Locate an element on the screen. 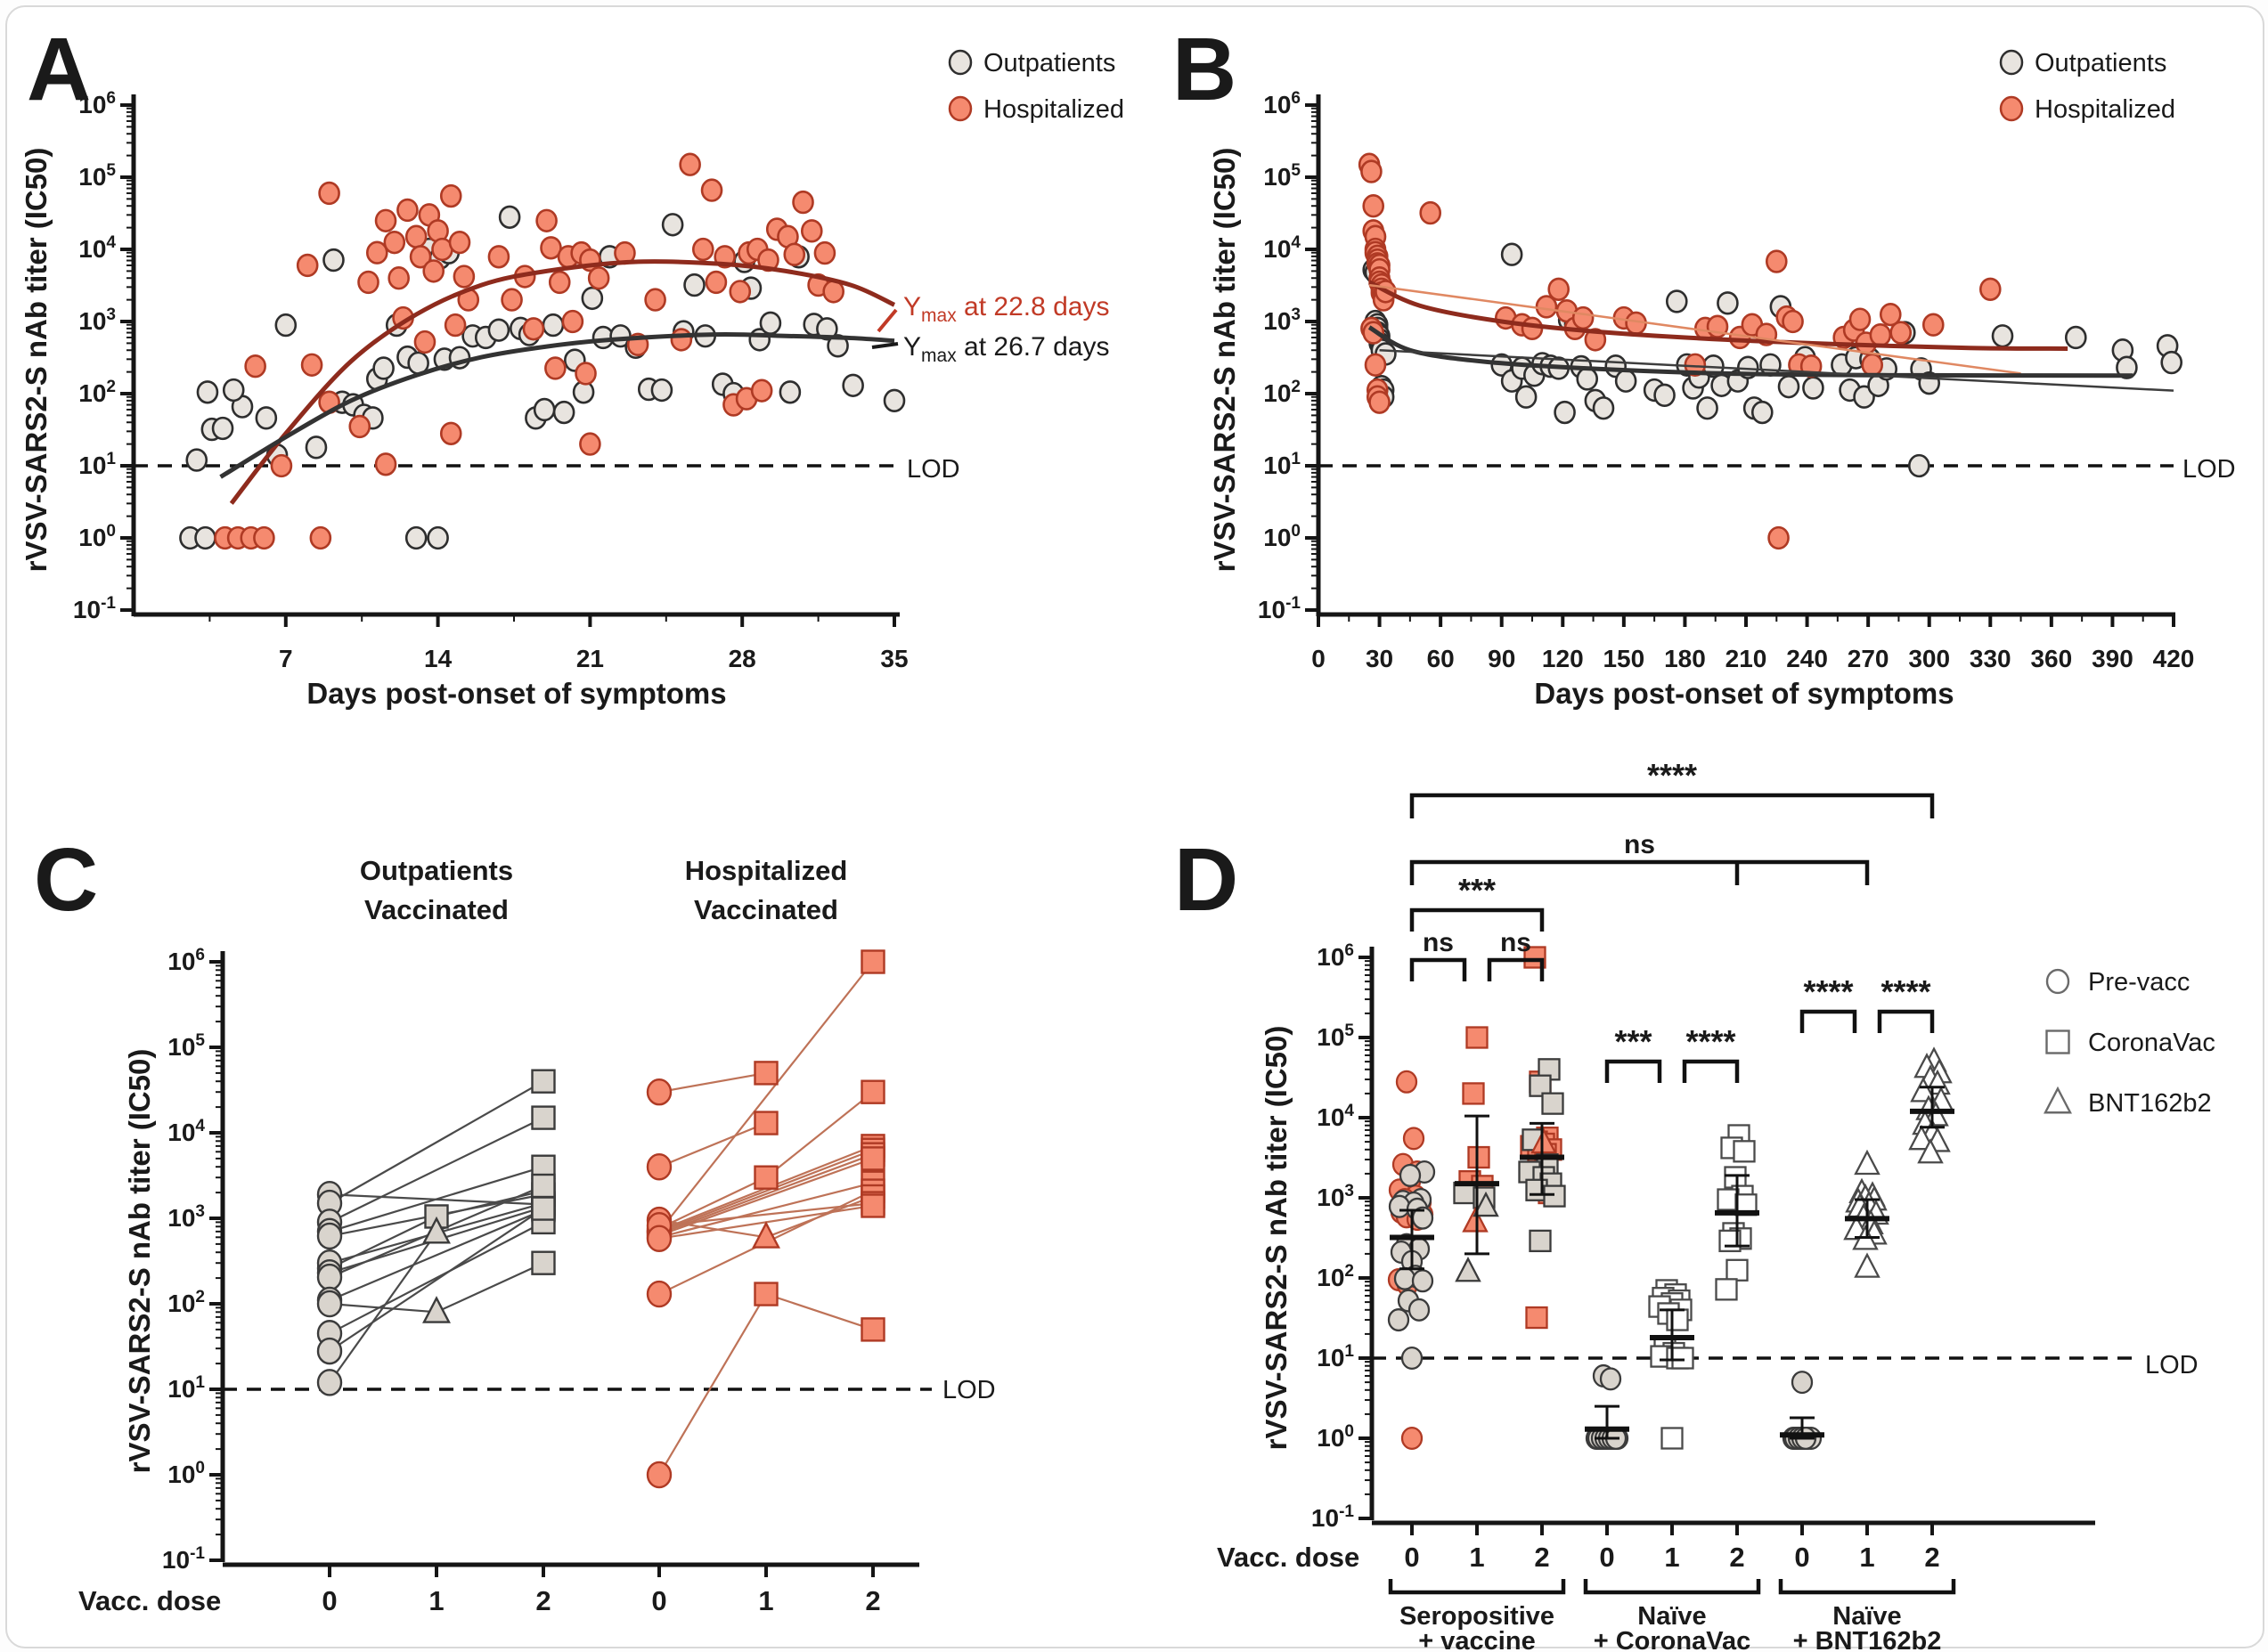  y-tick-label: 10² is located at coordinates (97, 392).